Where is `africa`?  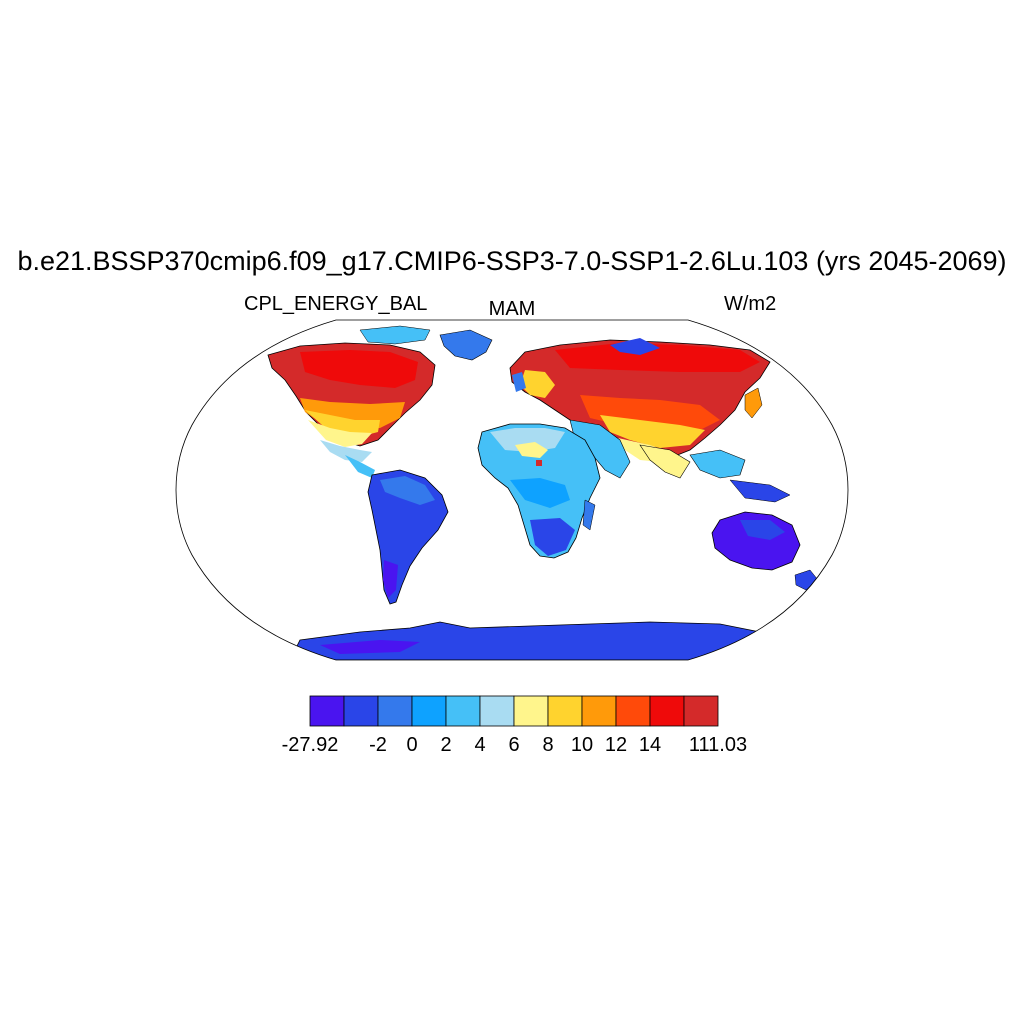 africa is located at coordinates (539, 491).